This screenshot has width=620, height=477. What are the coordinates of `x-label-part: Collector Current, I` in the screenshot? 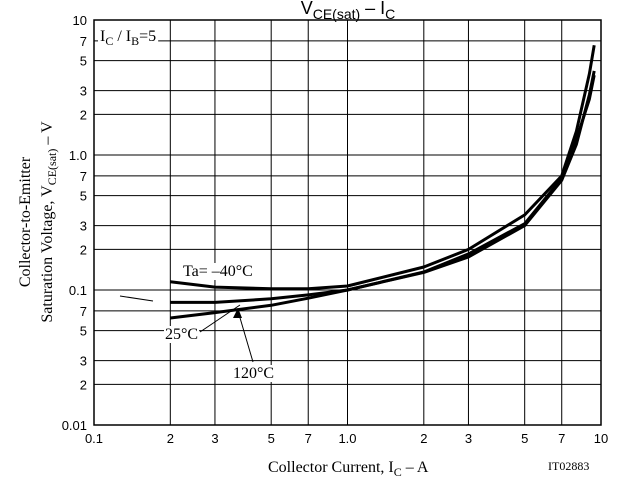 It's located at (331, 467).